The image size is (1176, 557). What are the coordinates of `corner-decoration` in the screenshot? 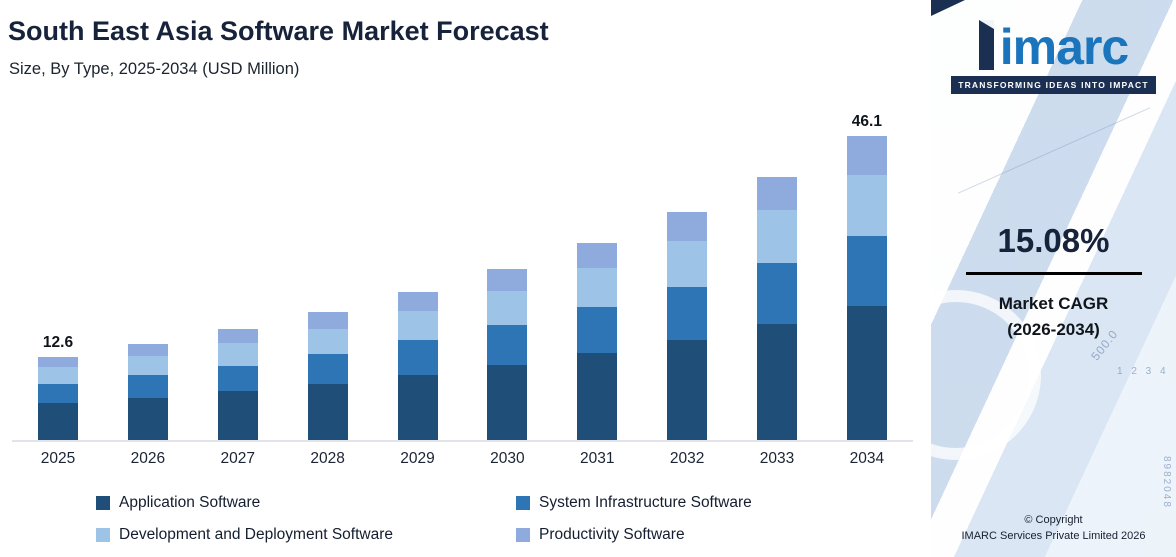 It's located at (948, 8).